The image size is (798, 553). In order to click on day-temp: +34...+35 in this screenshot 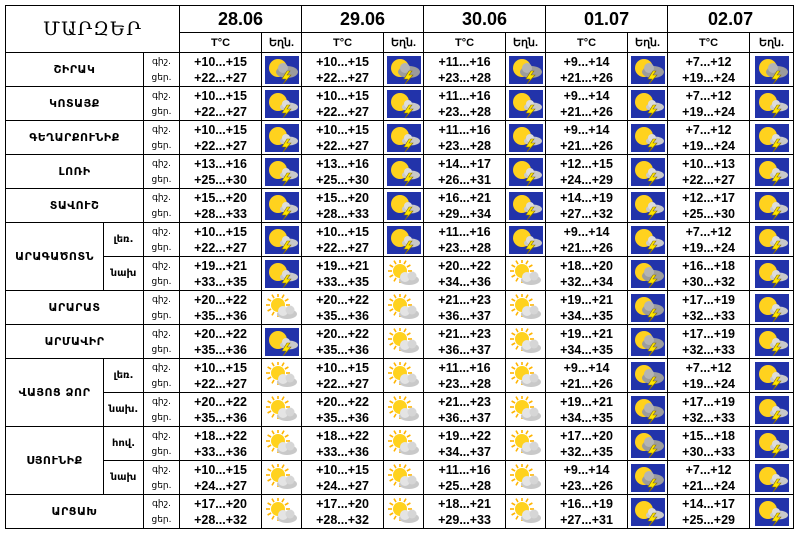, I will do `click(586, 417)`.